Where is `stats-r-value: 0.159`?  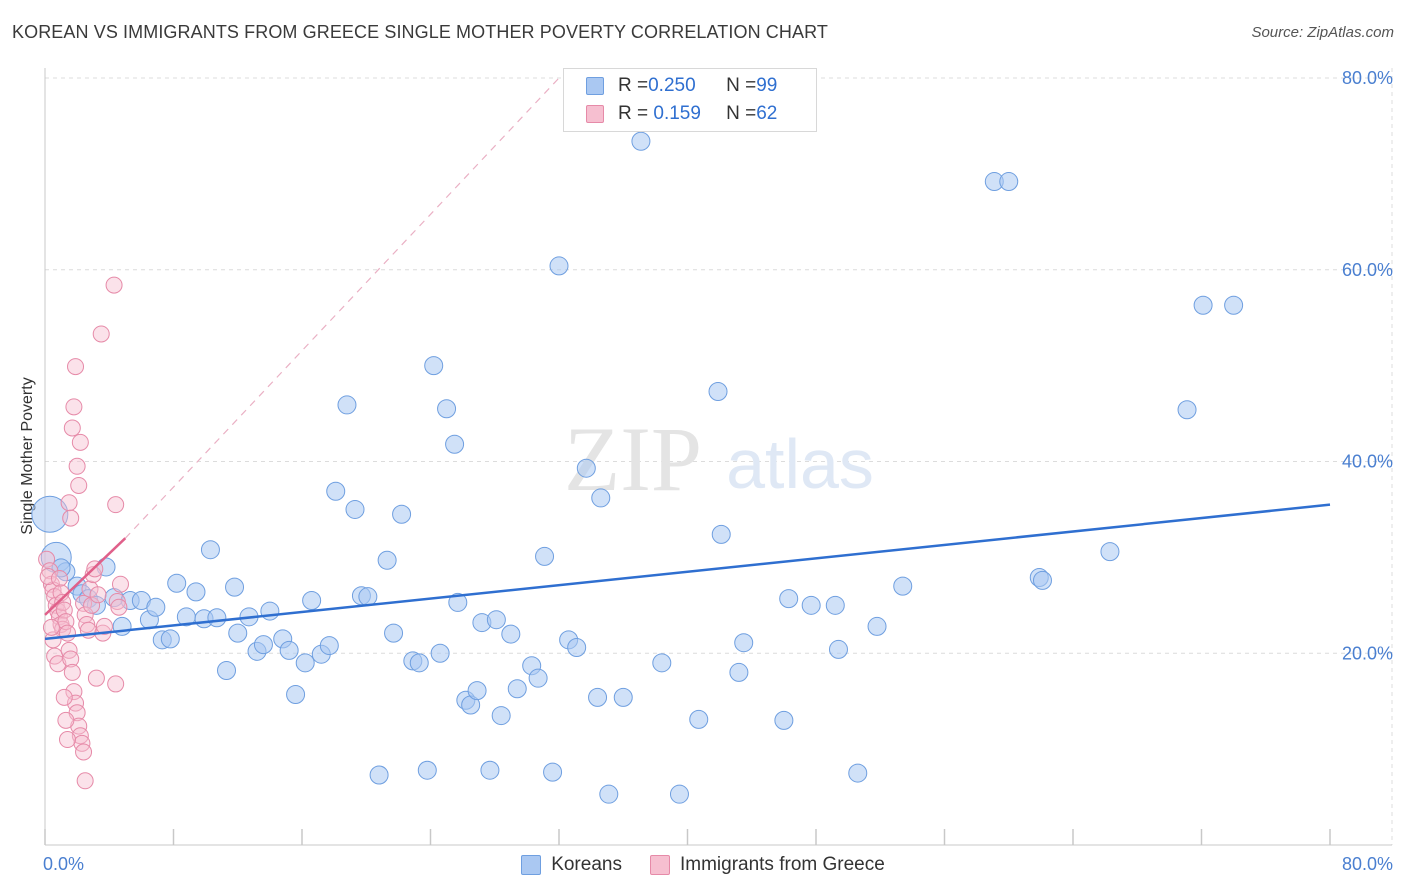
stats-r-value: 0.159 is located at coordinates (674, 113).